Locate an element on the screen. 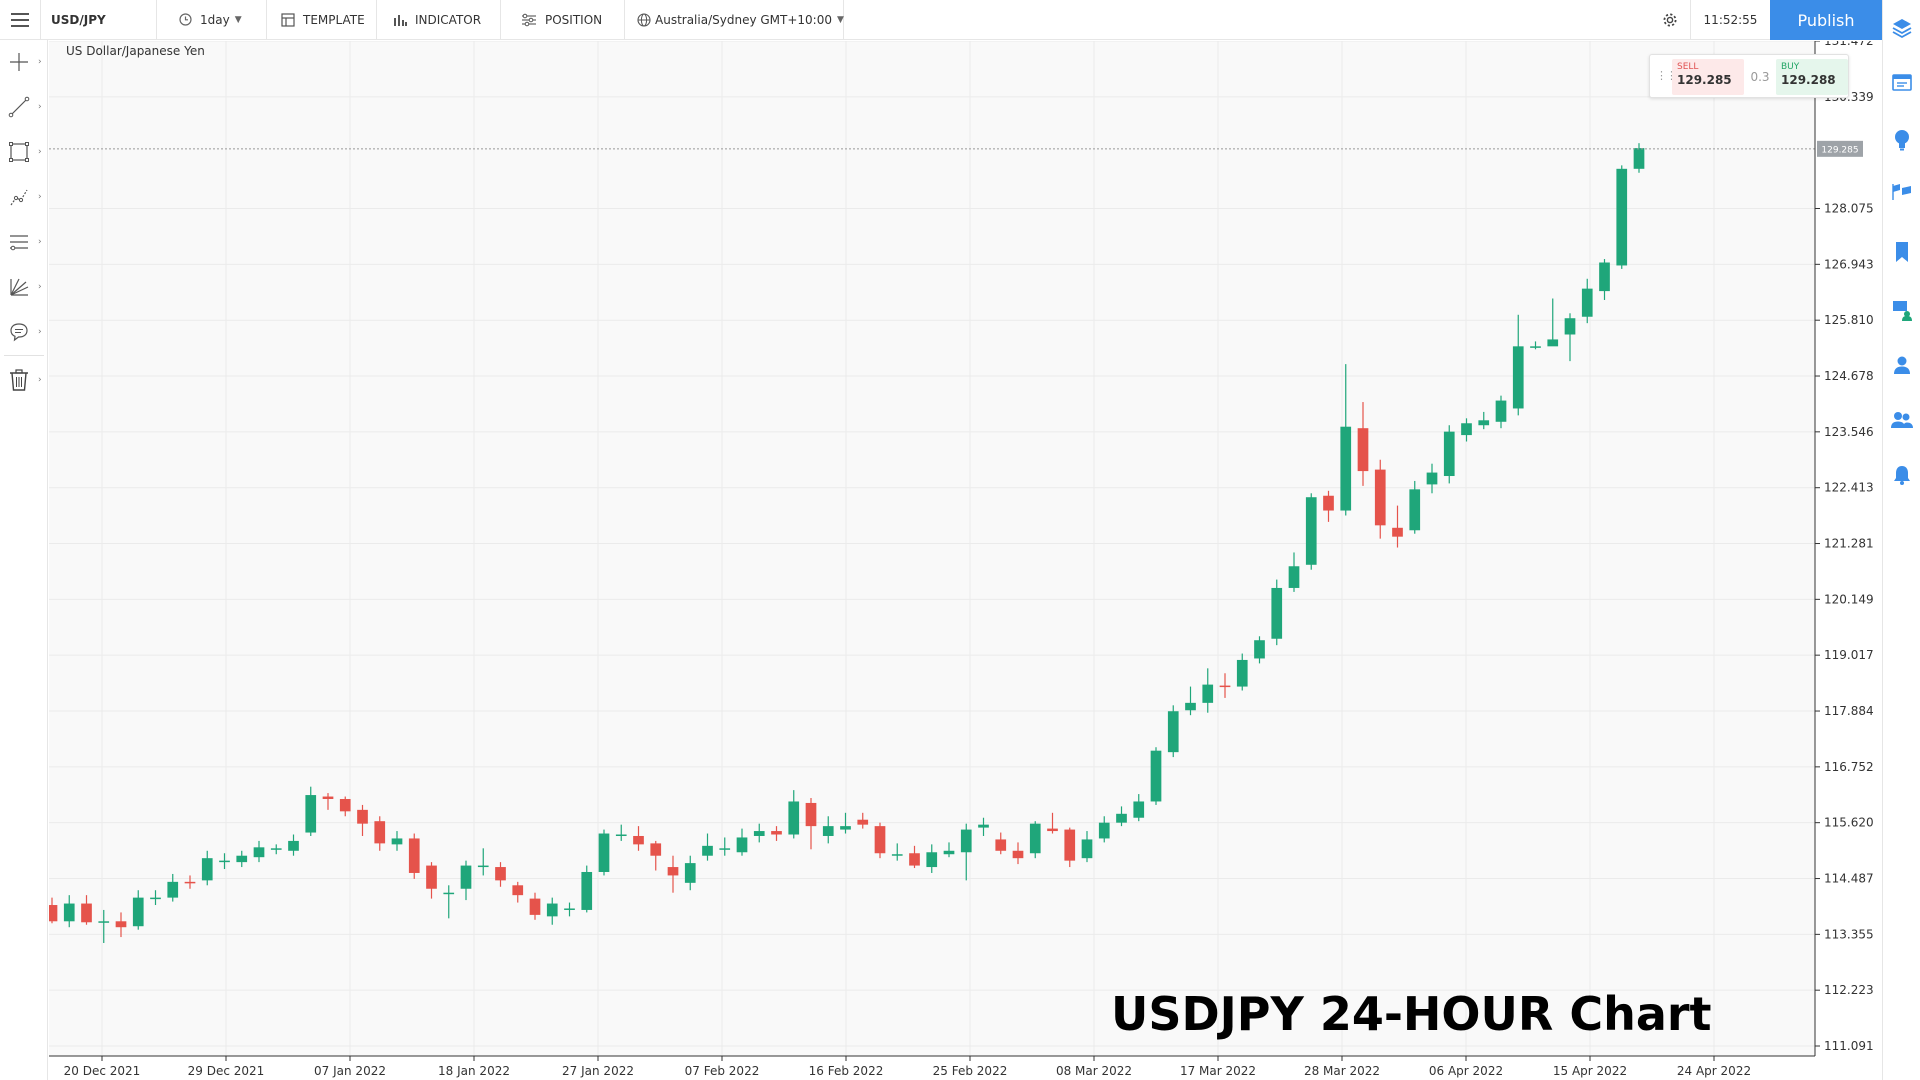 The image size is (1920, 1080). chart-title-overlay: USDJPY 24-HOUR Chart is located at coordinates (1411, 1014).